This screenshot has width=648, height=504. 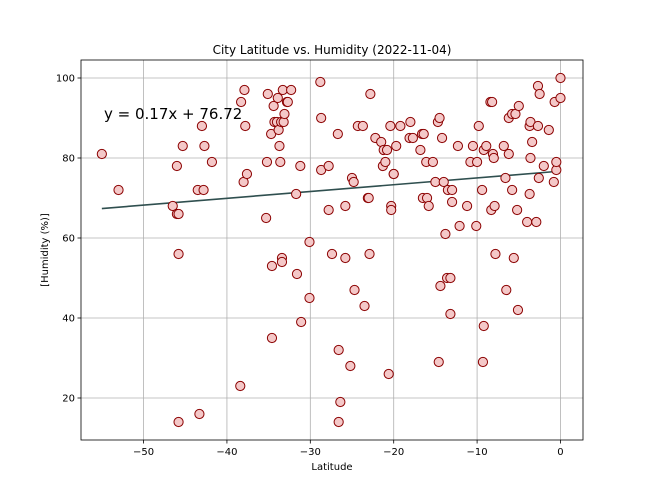 What do you see at coordinates (65, 79) in the screenshot?
I see `y-tick-label: 100` at bounding box center [65, 79].